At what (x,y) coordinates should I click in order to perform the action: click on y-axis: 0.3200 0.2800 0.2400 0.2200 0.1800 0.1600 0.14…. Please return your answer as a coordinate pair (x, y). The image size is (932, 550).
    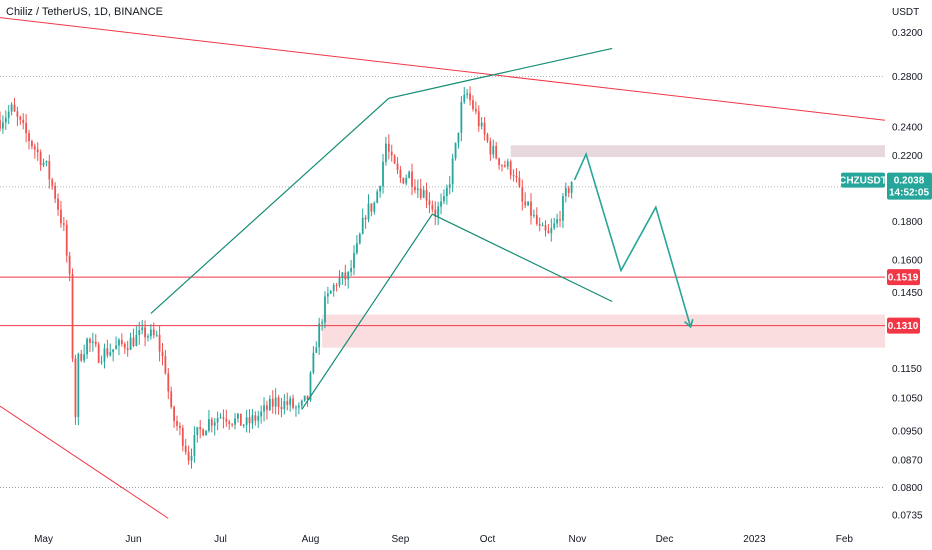
    Looking at the image, I should click on (907, 275).